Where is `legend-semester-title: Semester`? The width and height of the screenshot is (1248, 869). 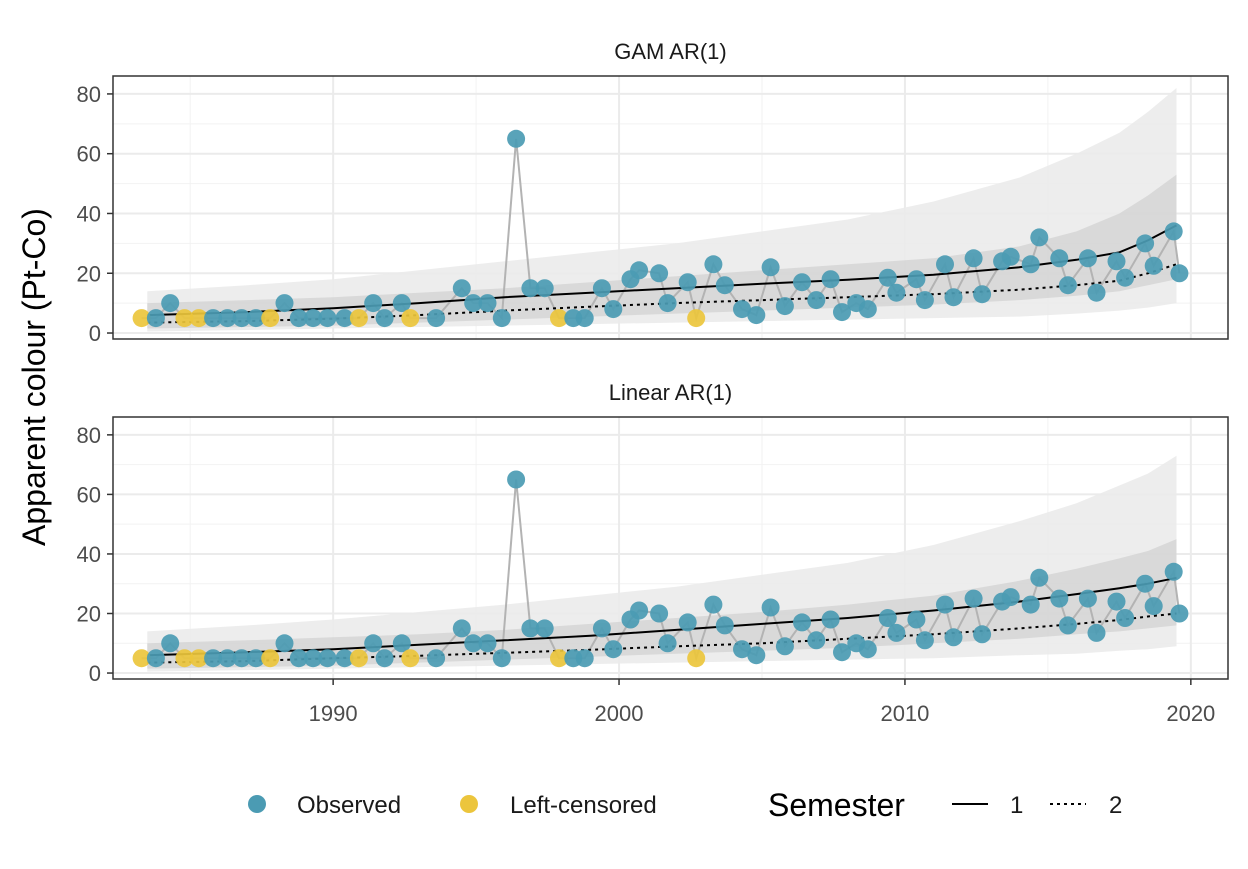 legend-semester-title: Semester is located at coordinates (836, 805).